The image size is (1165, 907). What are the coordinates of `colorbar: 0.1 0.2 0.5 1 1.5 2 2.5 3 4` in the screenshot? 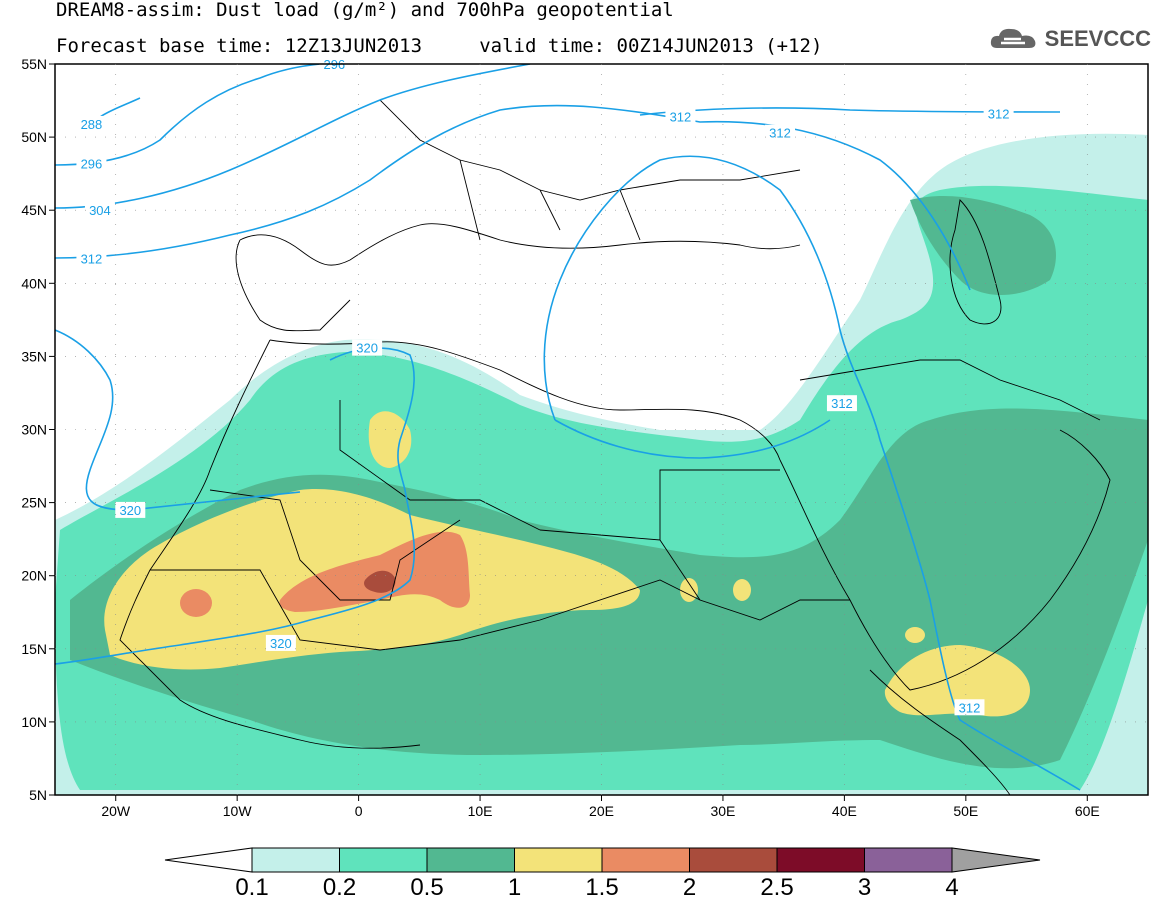 It's located at (602, 874).